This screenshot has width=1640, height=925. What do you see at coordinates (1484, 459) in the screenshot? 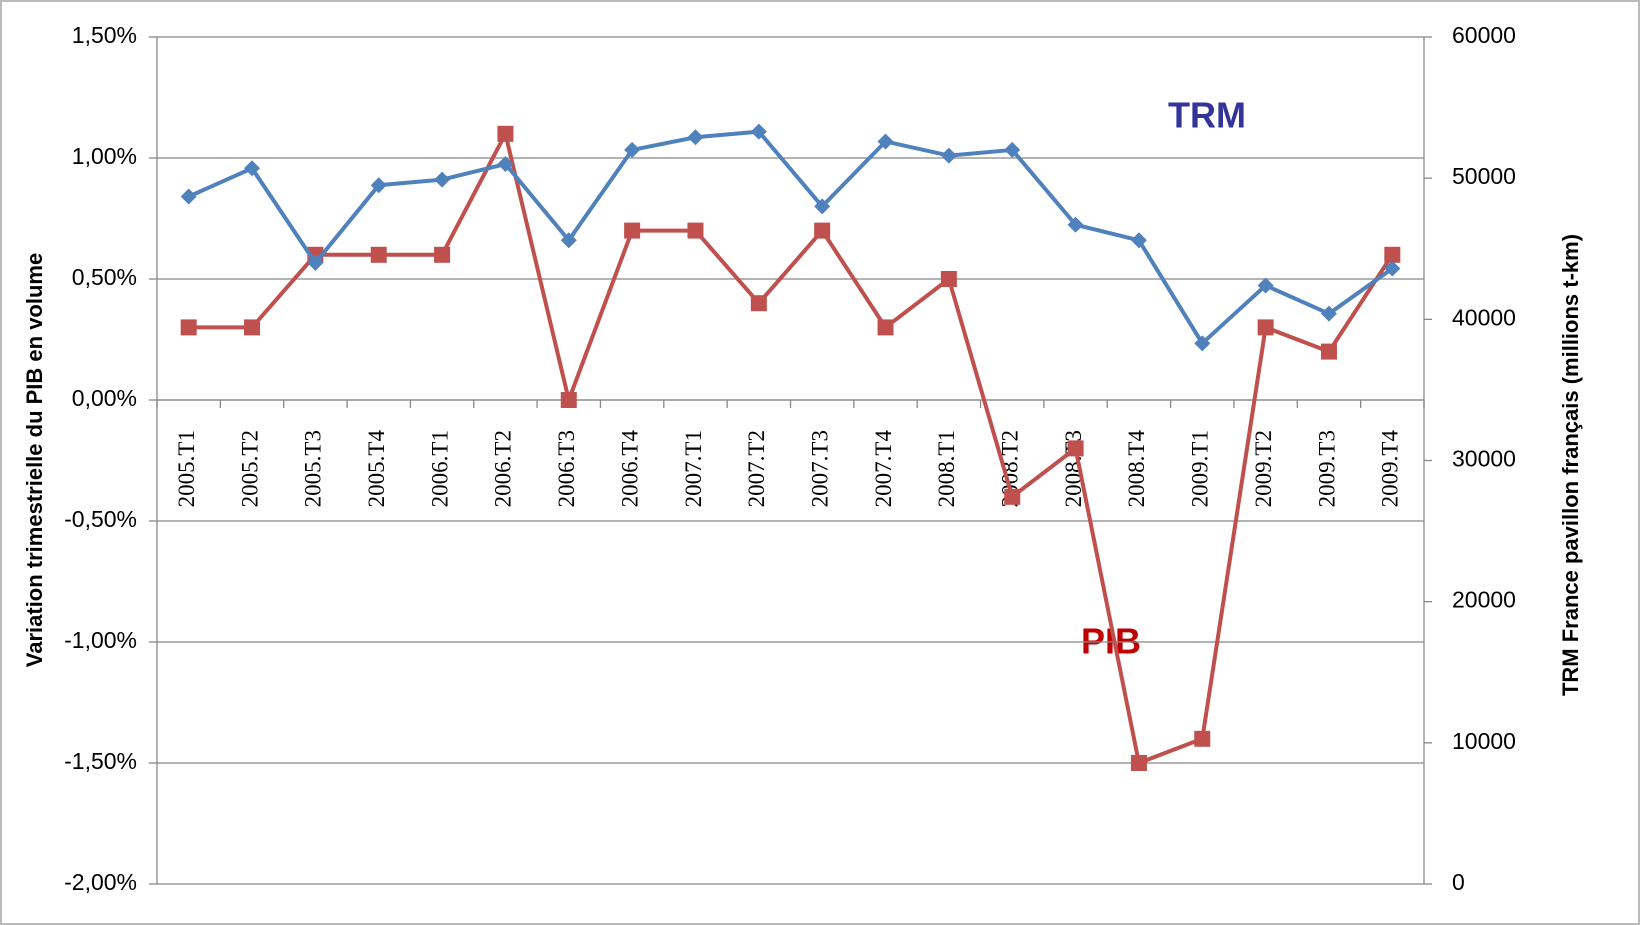
I see `y2-tick-label: 30000` at bounding box center [1484, 459].